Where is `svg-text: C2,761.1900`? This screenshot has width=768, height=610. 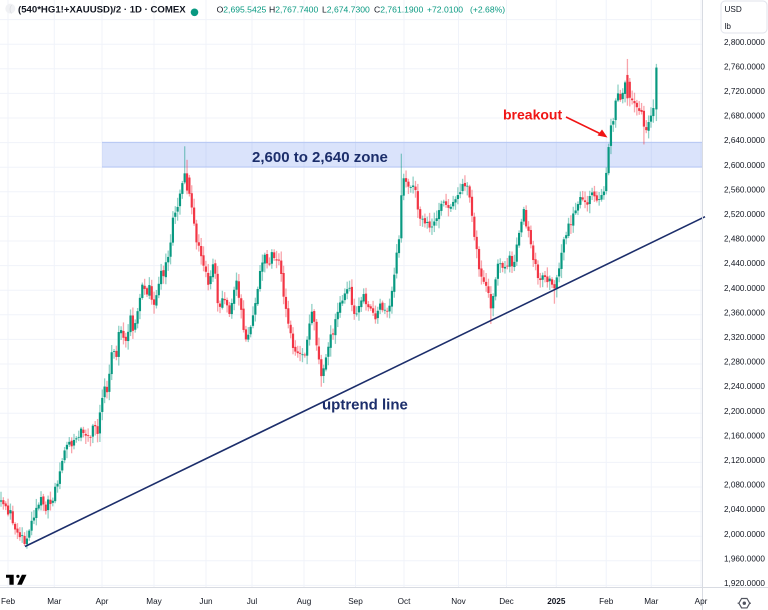
svg-text: C2,761.1900 is located at coordinates (398, 10).